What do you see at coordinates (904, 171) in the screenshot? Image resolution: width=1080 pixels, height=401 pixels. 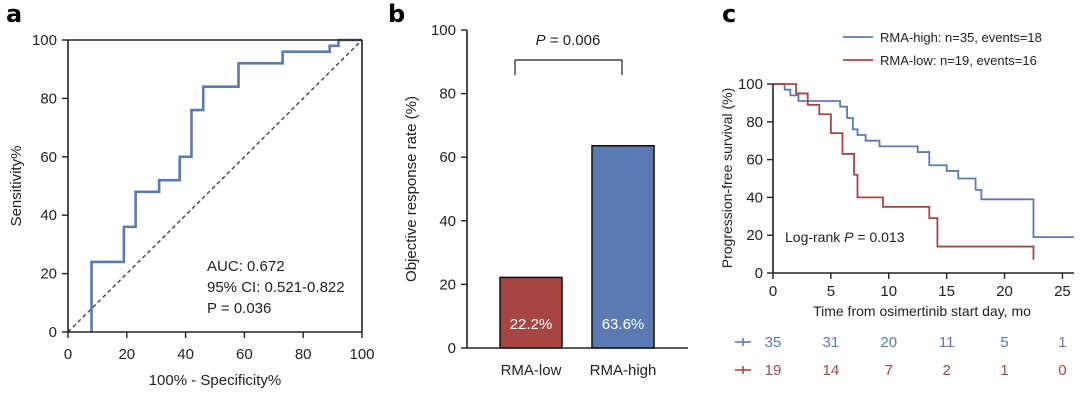 I see `km-curve-rma-low` at bounding box center [904, 171].